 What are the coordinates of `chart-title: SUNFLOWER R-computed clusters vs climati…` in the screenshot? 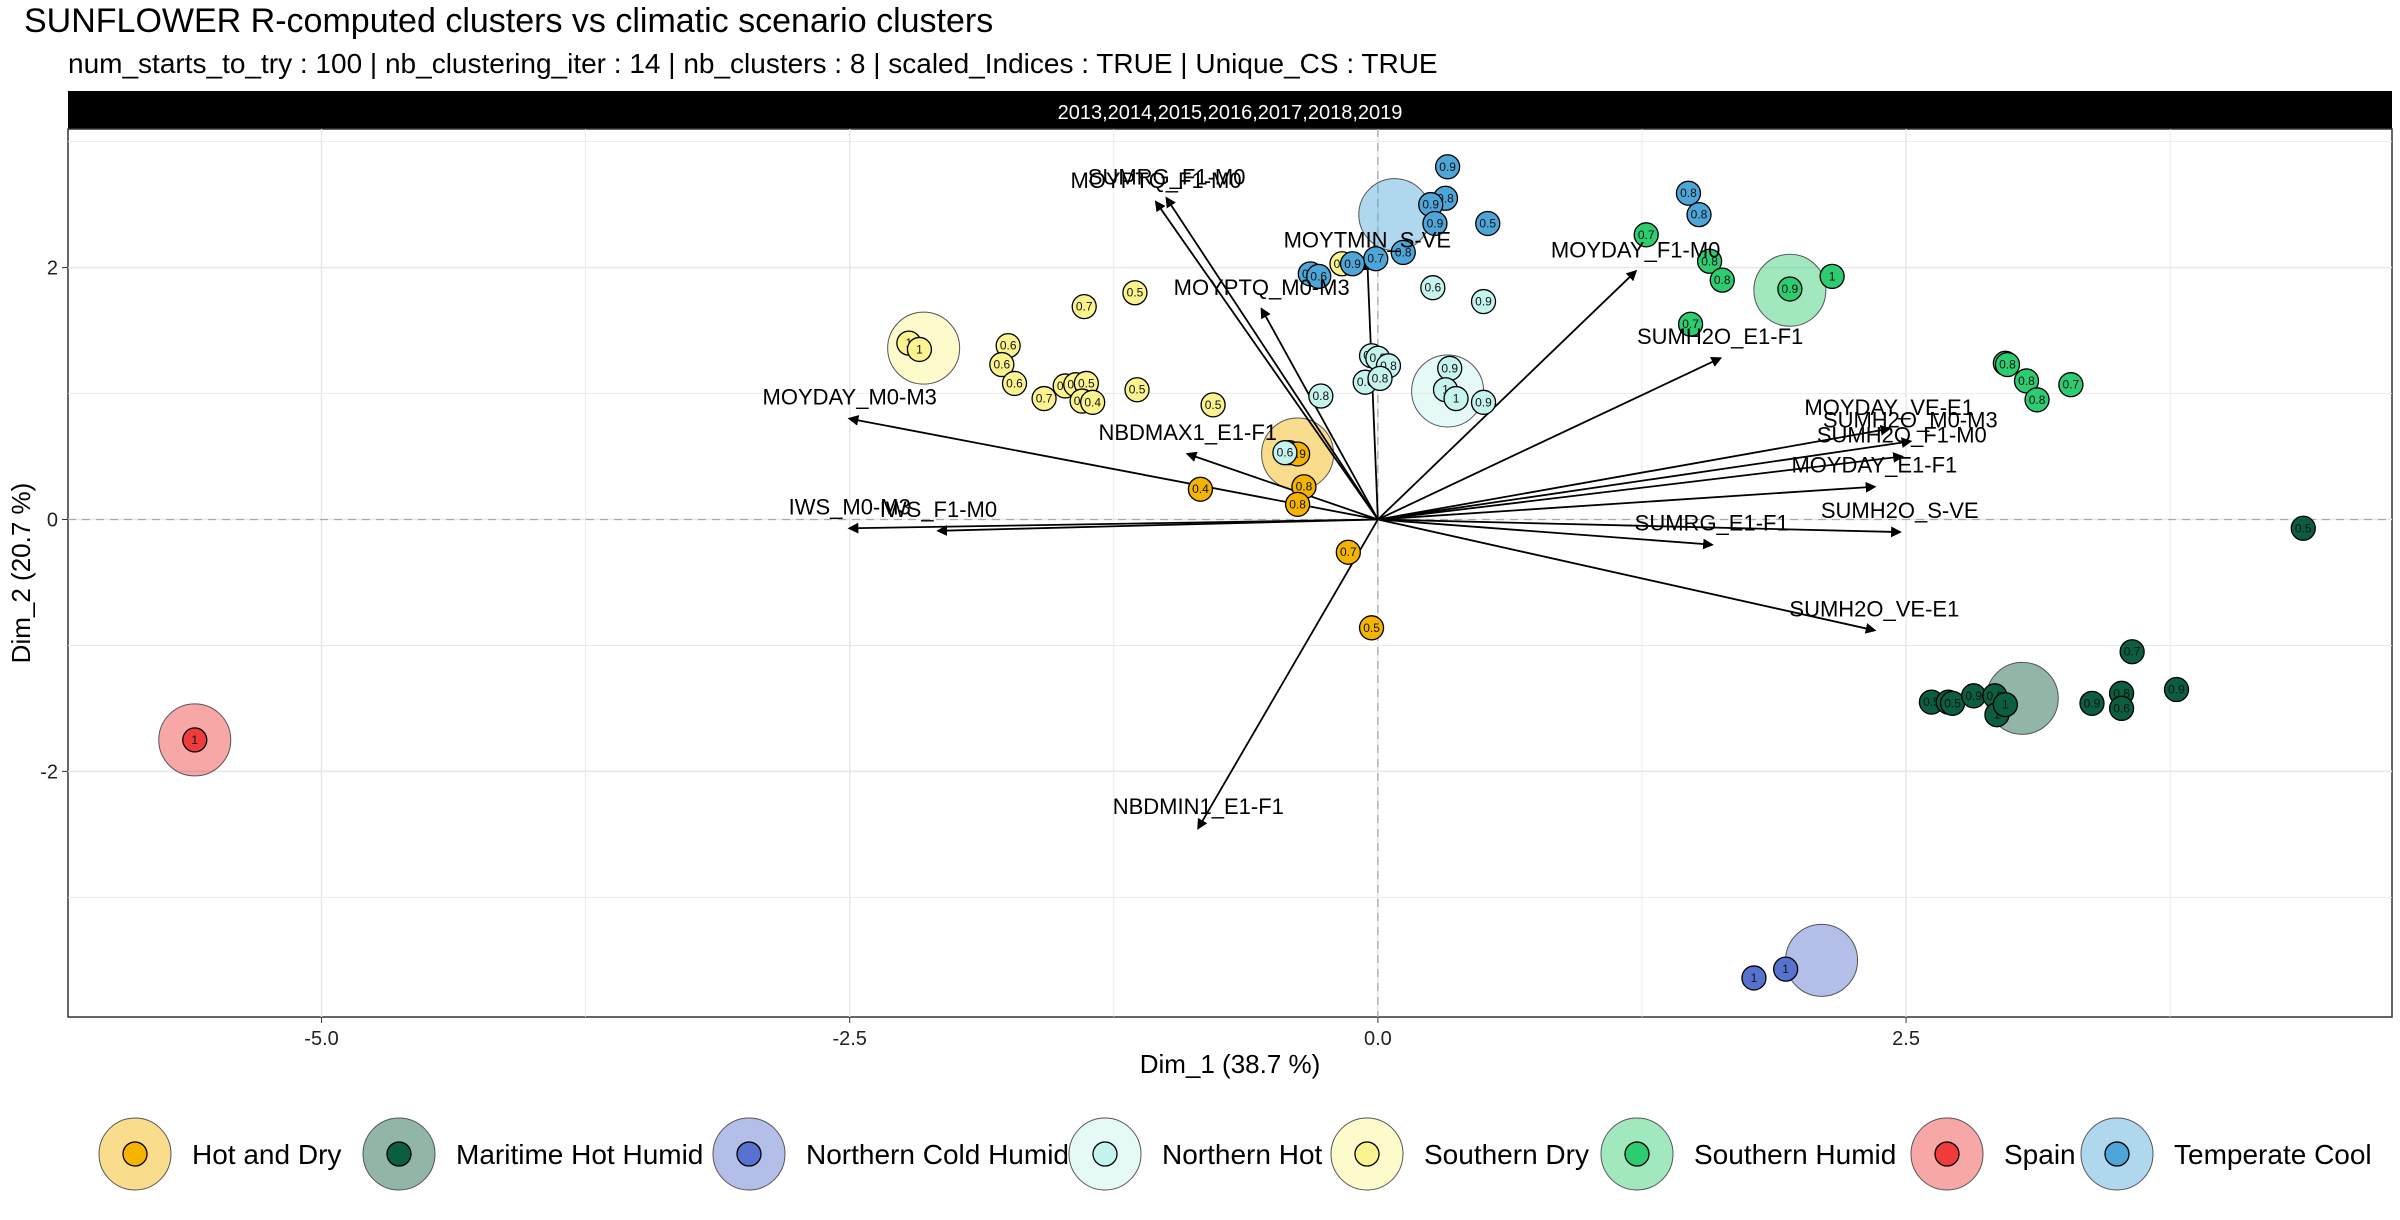 It's located at (509, 21).